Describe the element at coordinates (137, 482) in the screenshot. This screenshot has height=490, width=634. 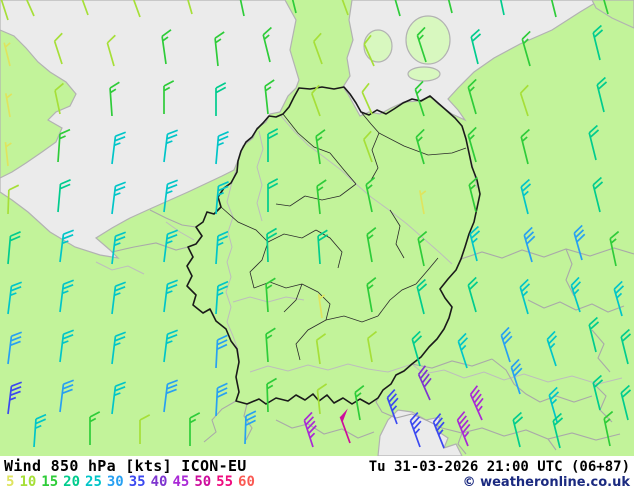
I see `scale-value-35: 35` at that location.